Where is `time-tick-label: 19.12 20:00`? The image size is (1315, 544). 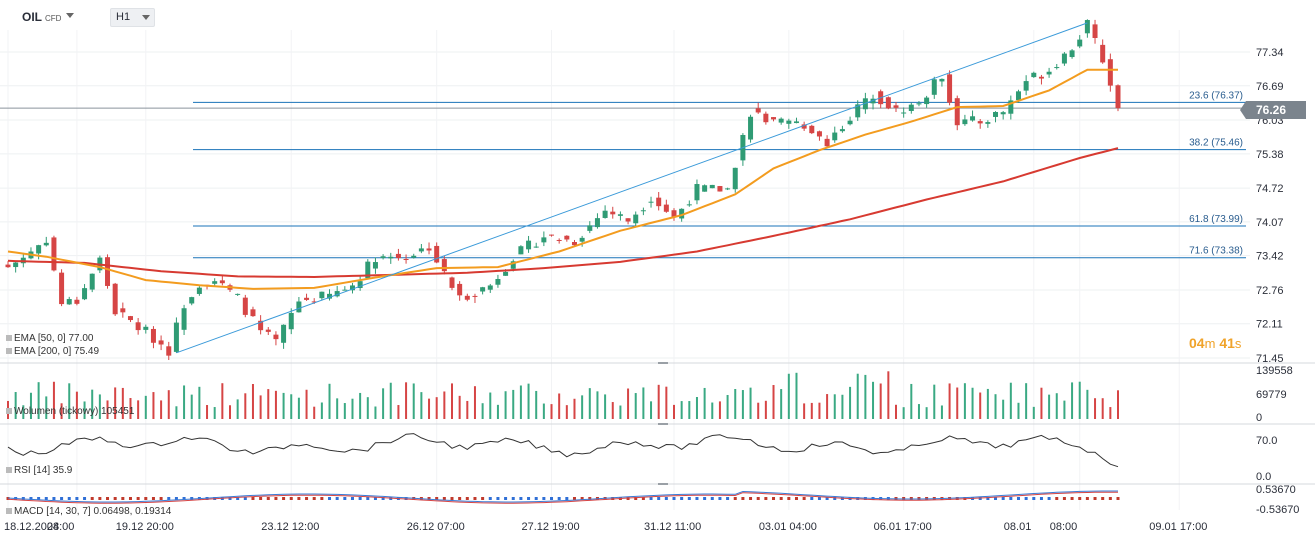
time-tick-label: 19.12 20:00 is located at coordinates (145, 527).